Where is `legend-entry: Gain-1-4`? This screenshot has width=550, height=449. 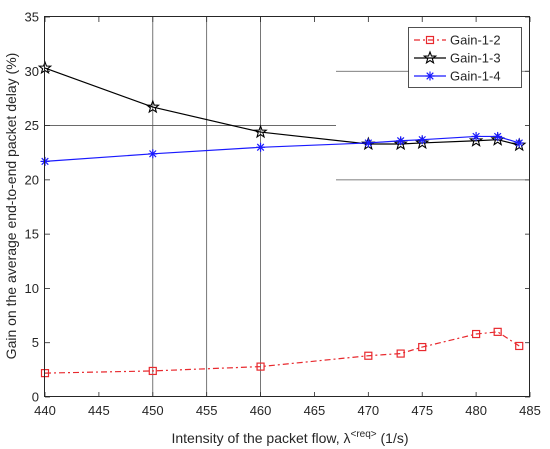 legend-entry: Gain-1-4 is located at coordinates (457, 76).